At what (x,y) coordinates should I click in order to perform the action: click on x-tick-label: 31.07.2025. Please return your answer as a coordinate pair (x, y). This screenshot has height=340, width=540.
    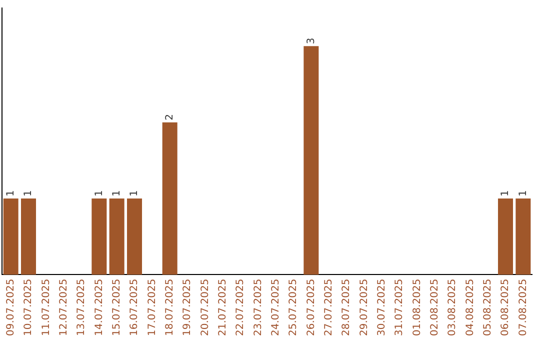
    Looking at the image, I should click on (400, 307).